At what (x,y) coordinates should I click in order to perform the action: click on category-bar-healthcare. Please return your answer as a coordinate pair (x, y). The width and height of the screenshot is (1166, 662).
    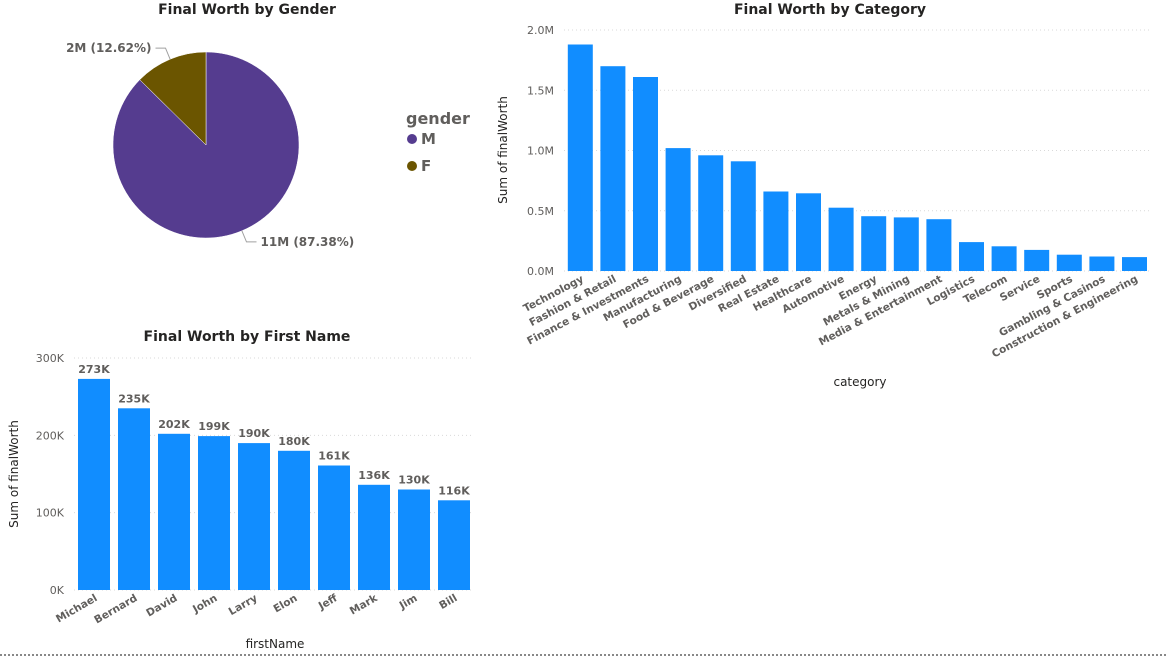
    Looking at the image, I should click on (808, 232).